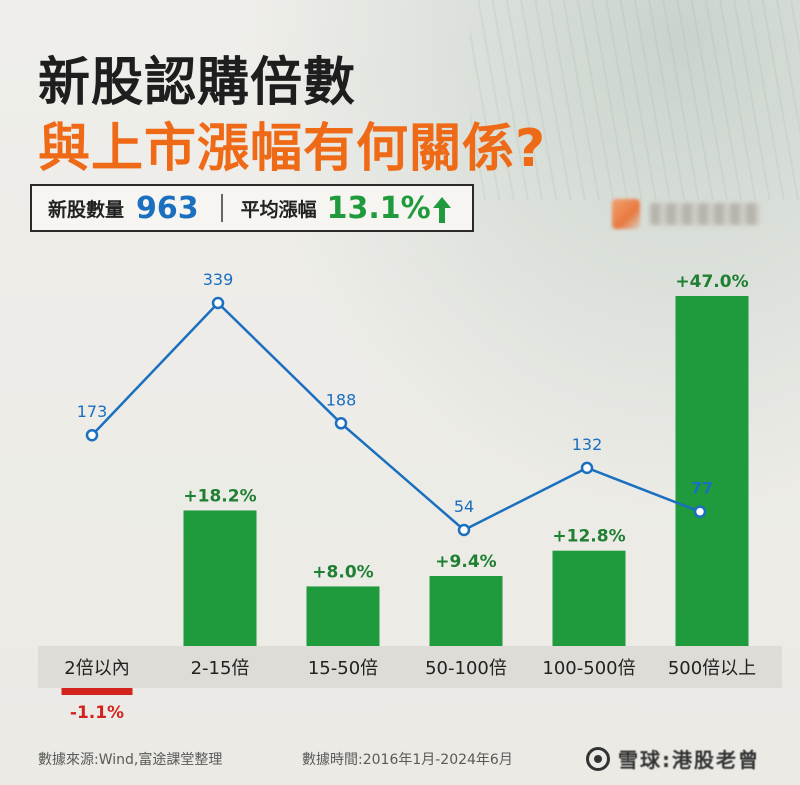  I want to click on bar-label-3: +9.4%, so click(465, 562).